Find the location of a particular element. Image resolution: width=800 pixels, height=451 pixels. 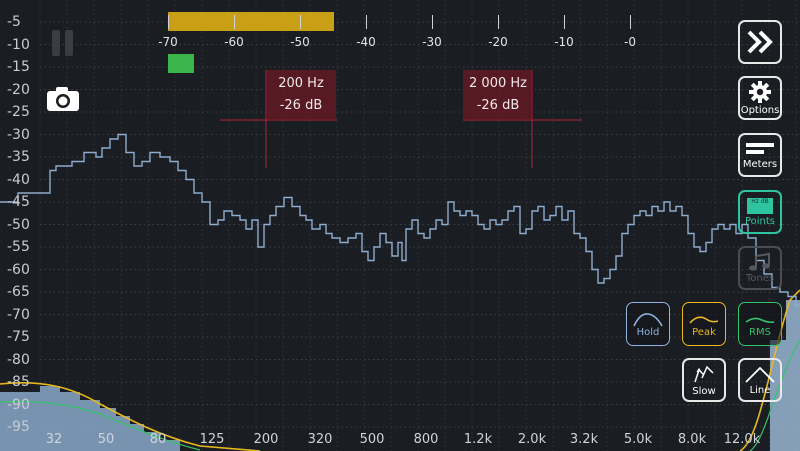

meter-tick-label: -0 is located at coordinates (630, 42).